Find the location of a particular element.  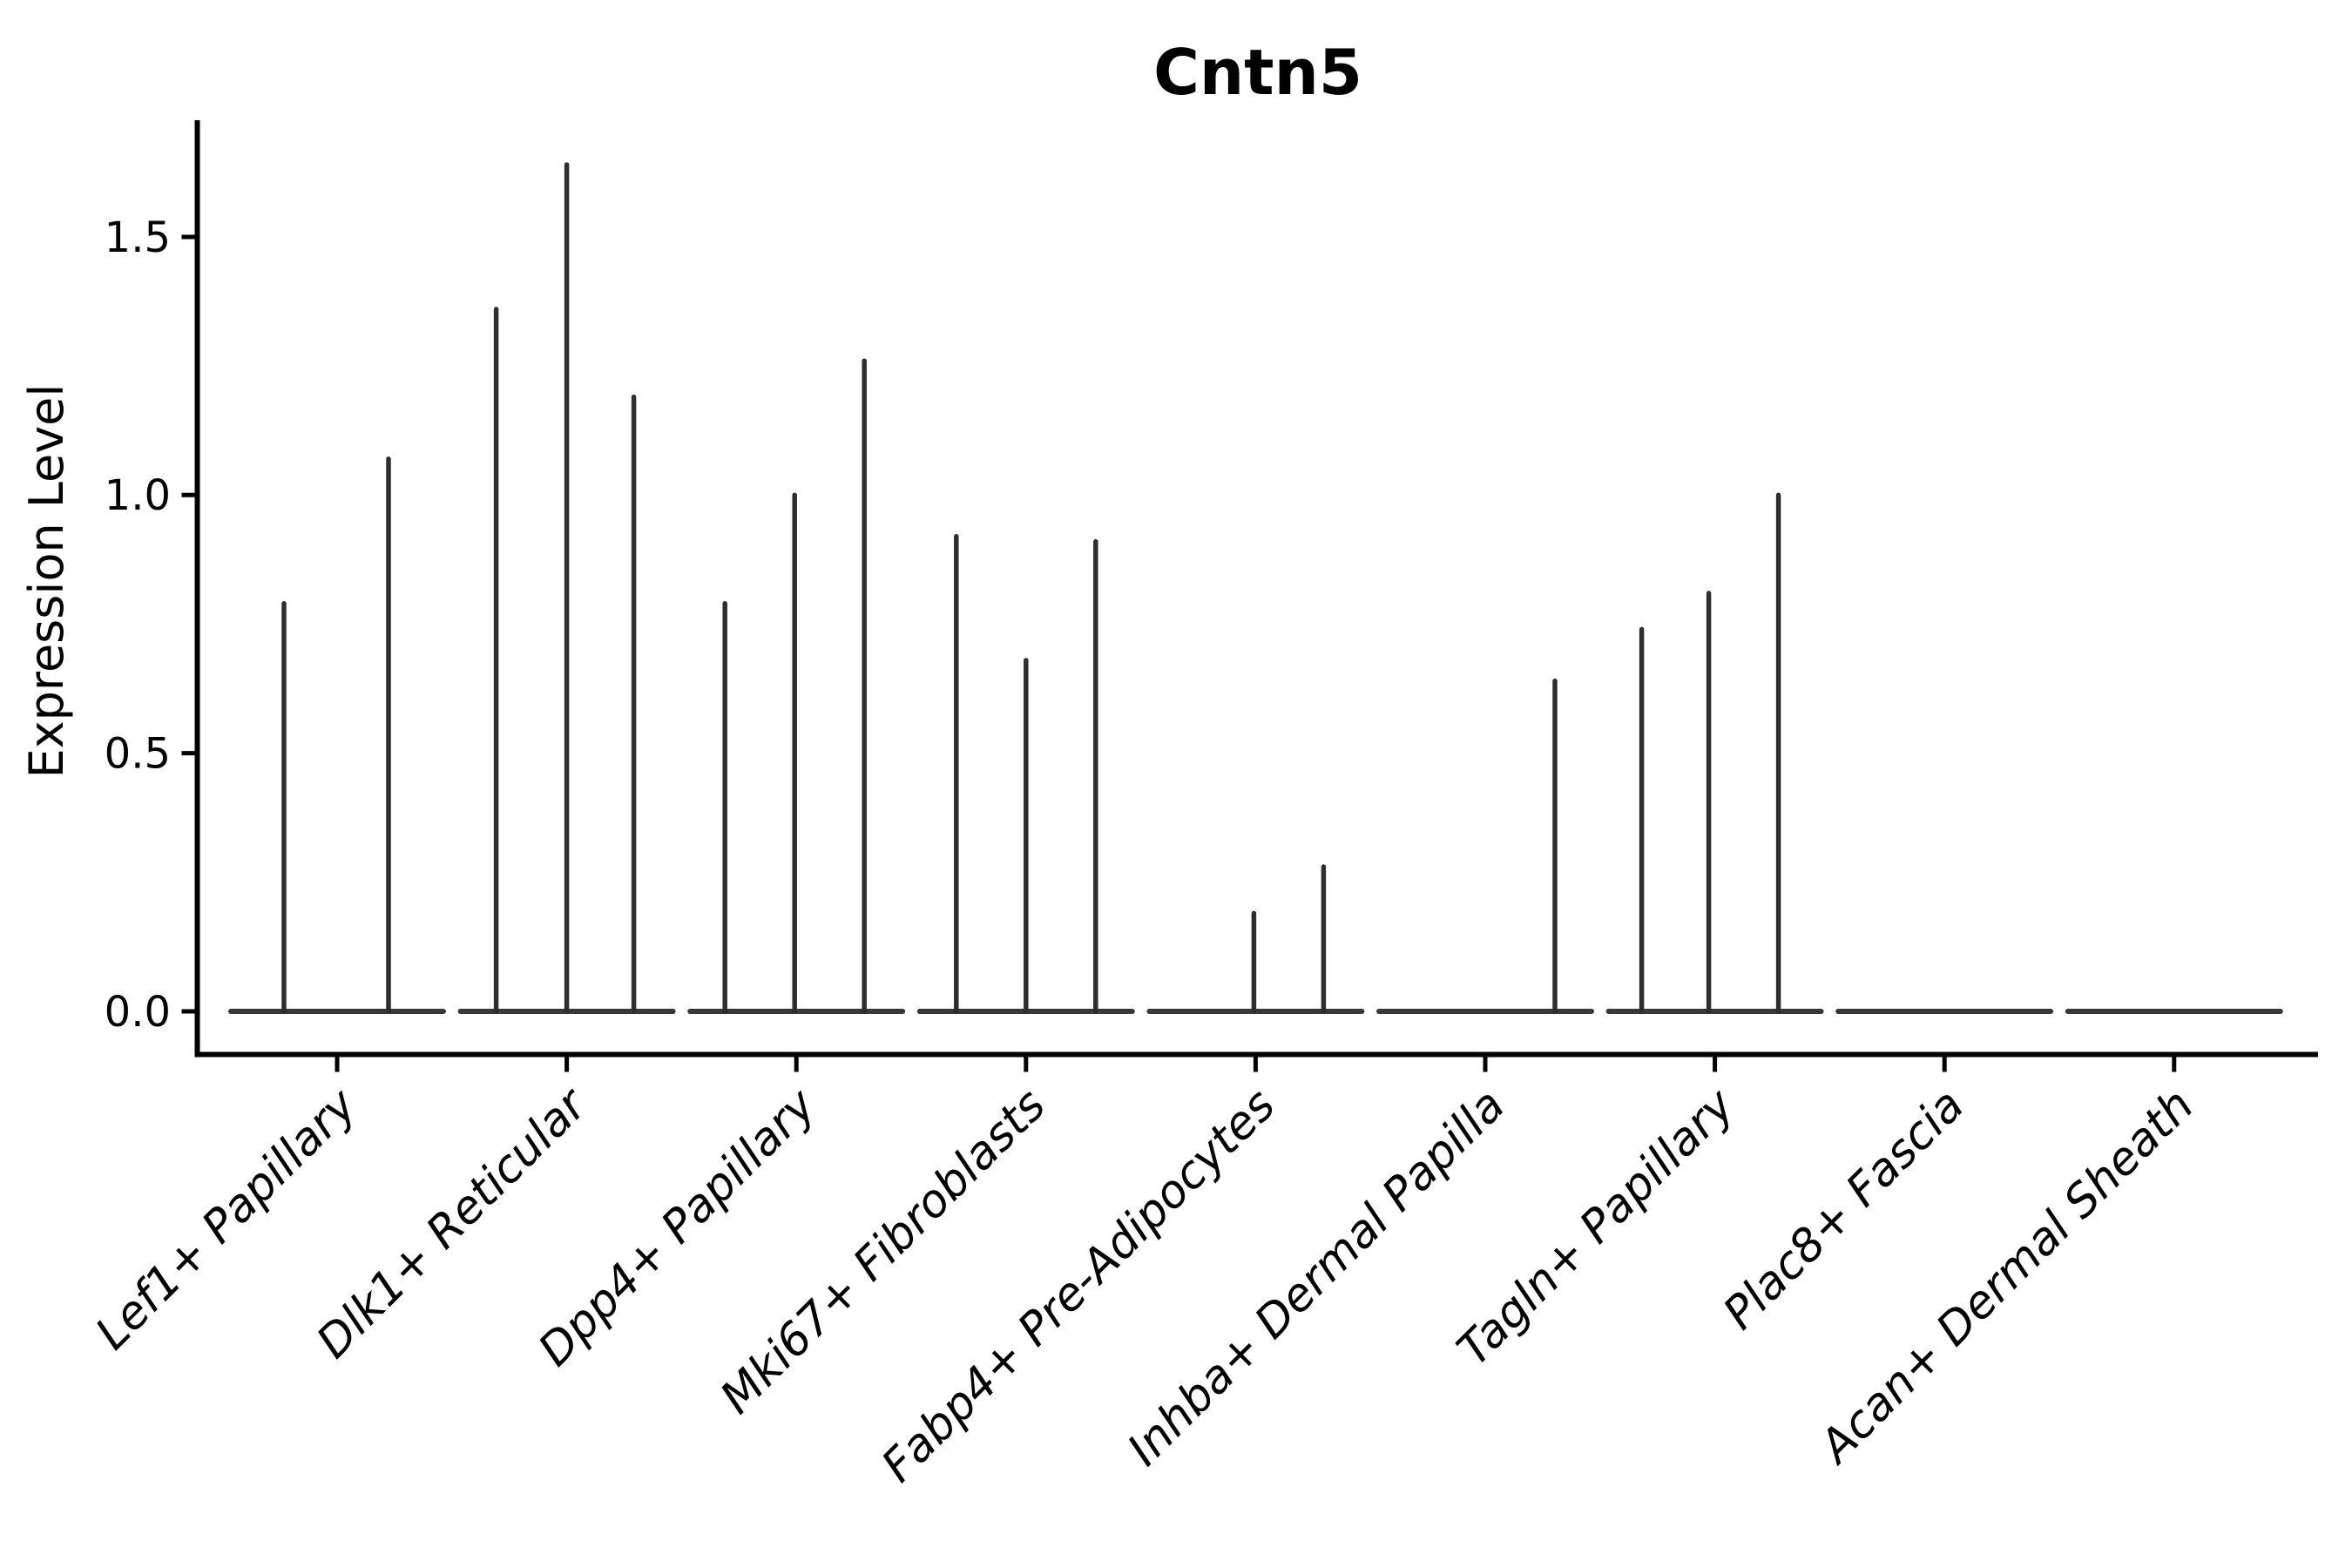

y-tick-label: 0.0 is located at coordinates (138, 1013).